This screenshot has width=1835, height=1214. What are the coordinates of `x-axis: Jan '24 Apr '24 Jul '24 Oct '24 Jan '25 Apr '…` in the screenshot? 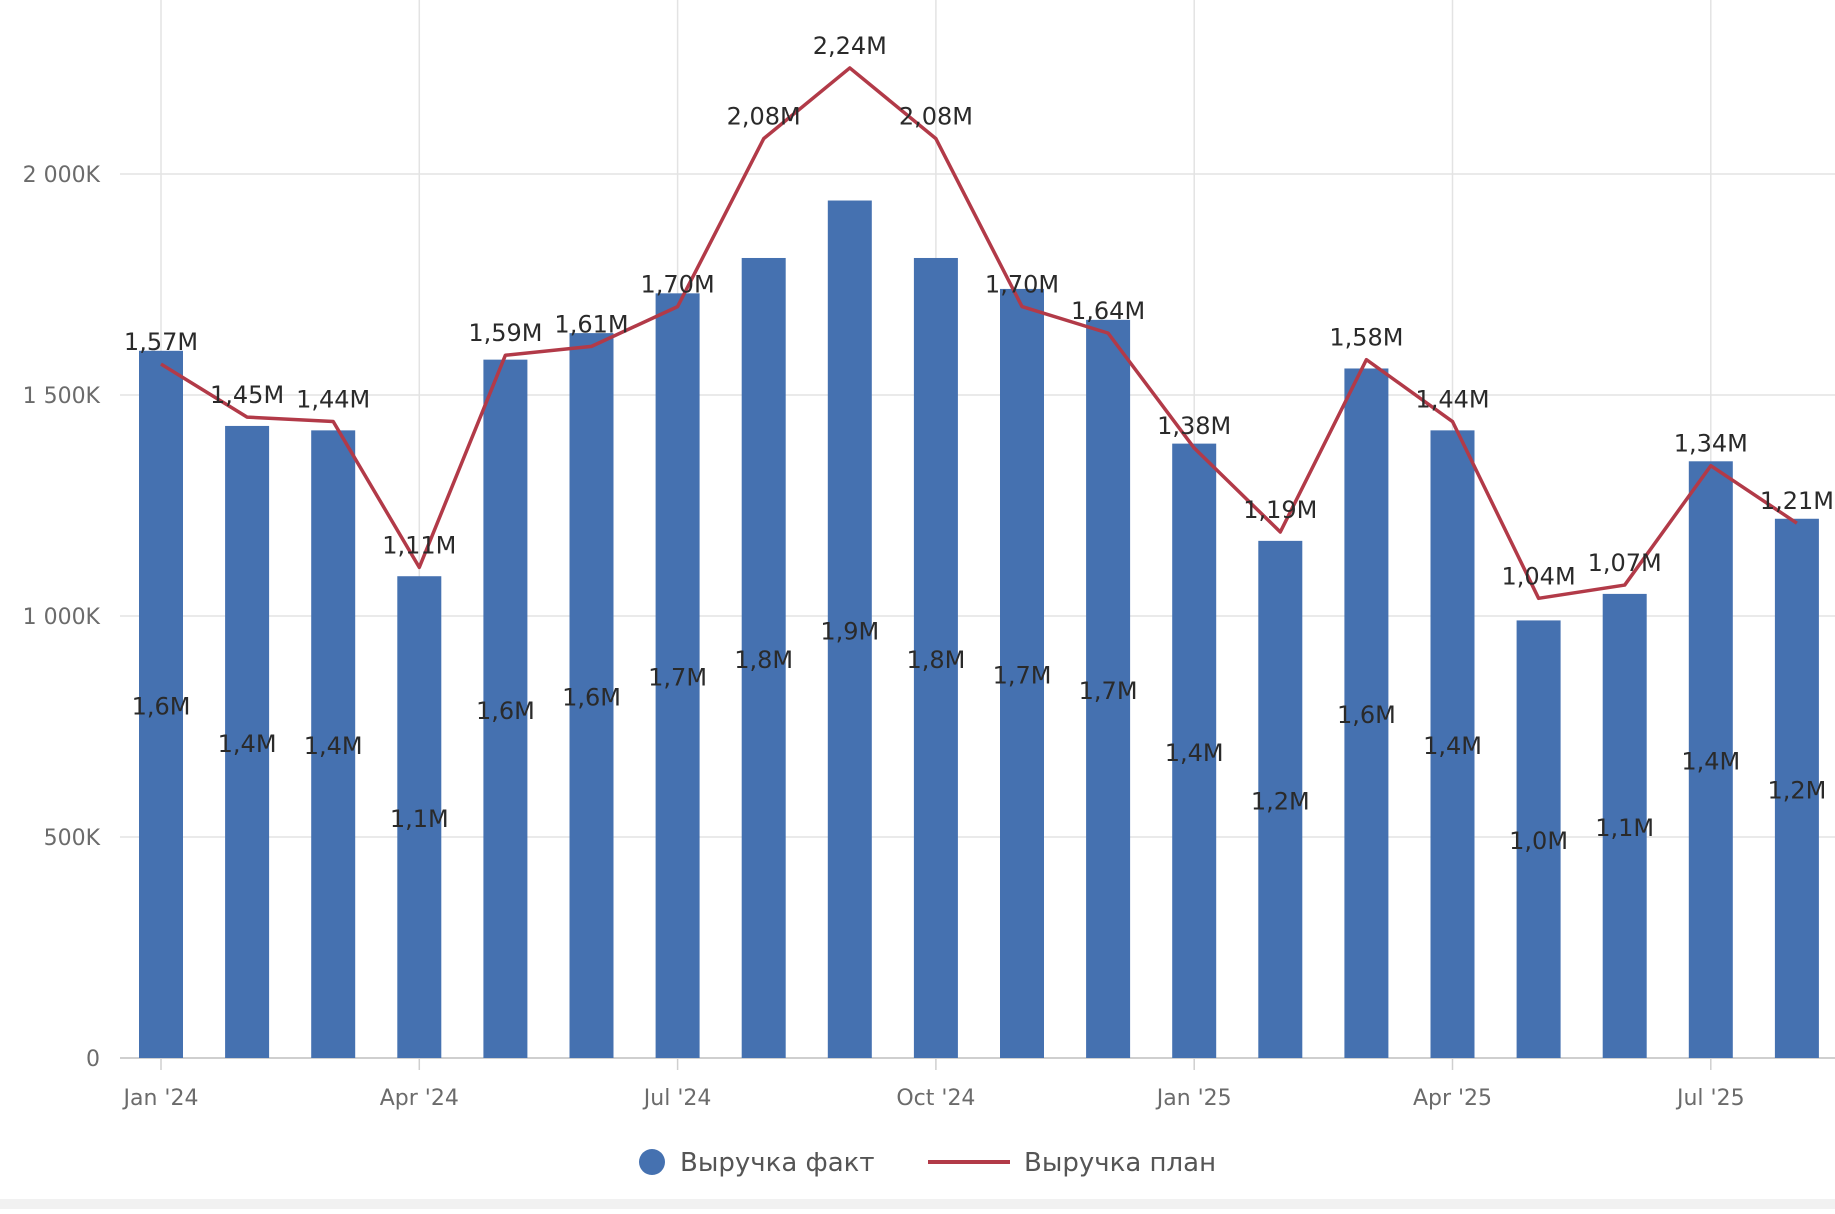 It's located at (977, 1084).